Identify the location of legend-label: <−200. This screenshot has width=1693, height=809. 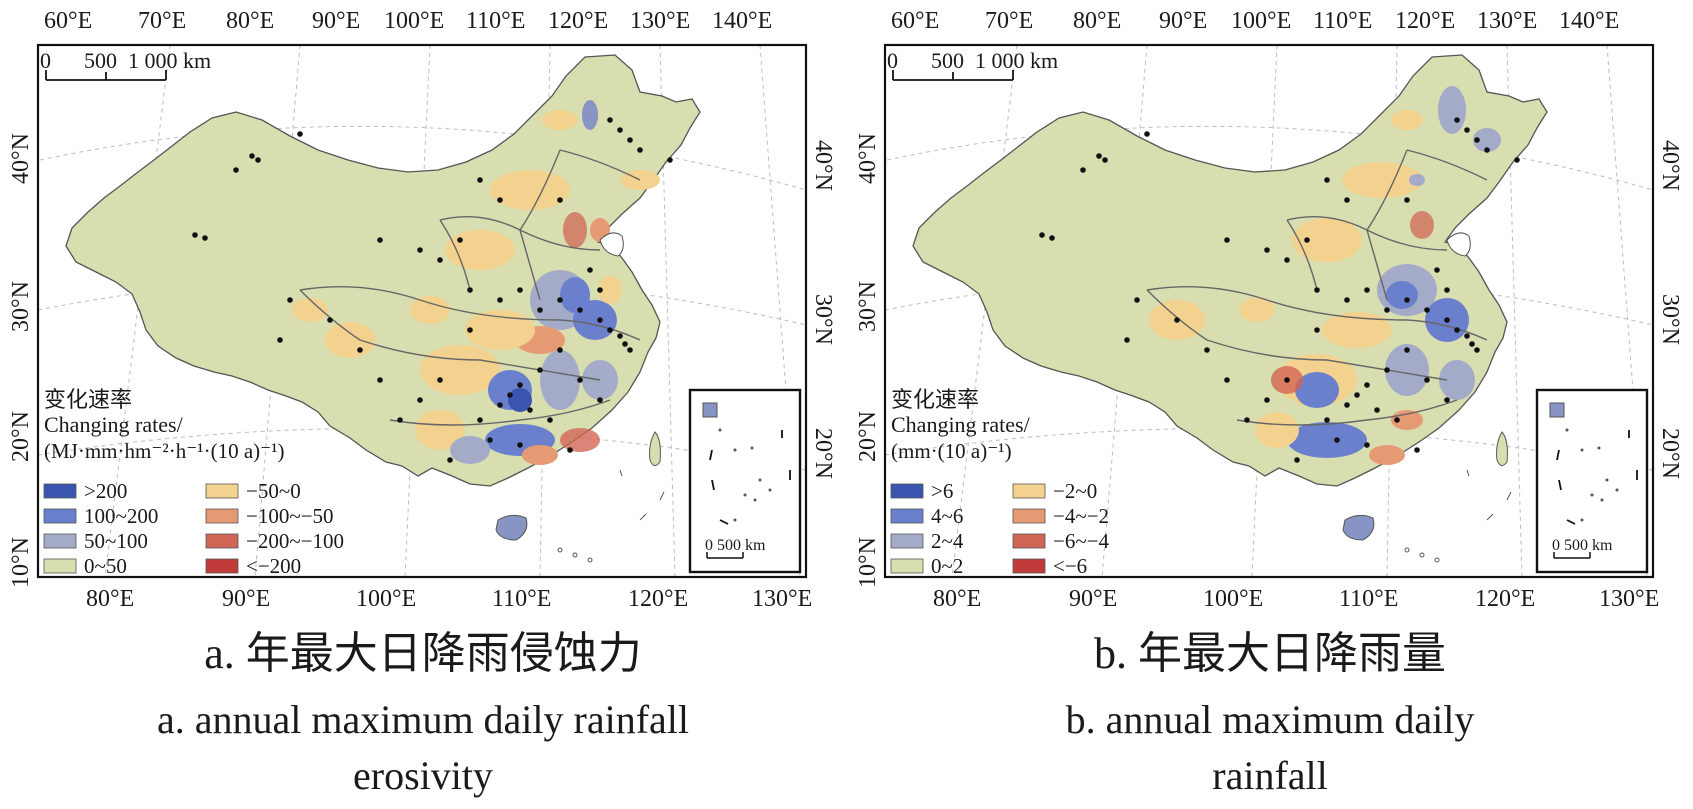
(273, 566).